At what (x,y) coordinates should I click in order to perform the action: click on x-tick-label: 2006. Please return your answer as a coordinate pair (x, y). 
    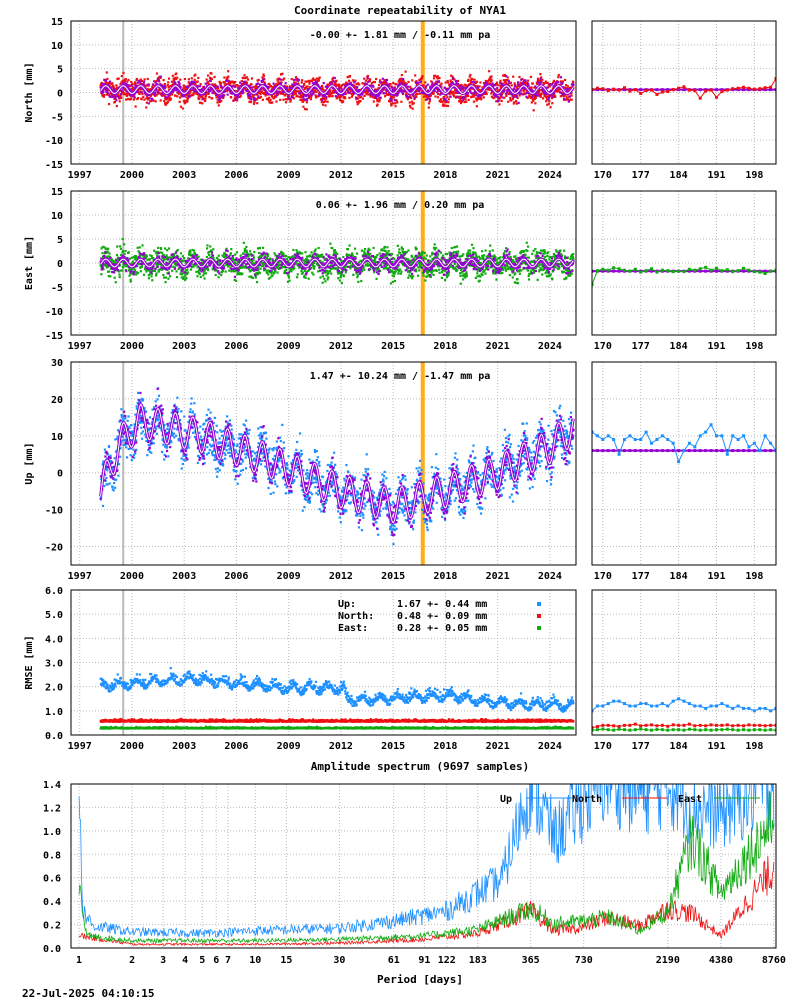
    Looking at the image, I should click on (236, 346).